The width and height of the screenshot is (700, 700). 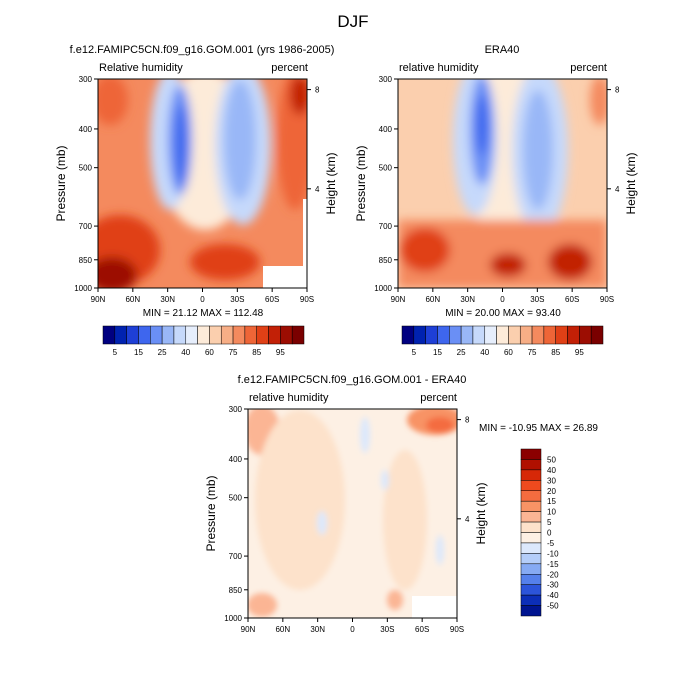 I want to click on x-tick-label: 60S, so click(x=422, y=629).